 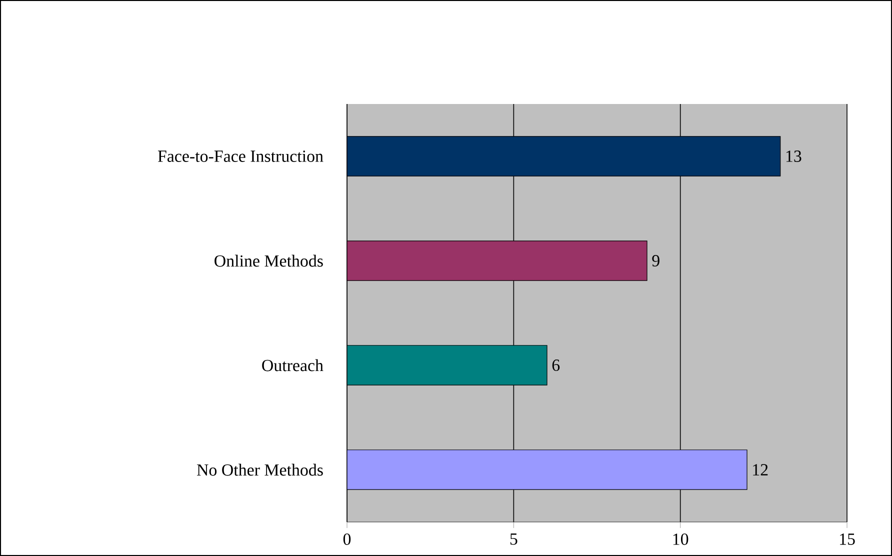 I want to click on x-tick-label: 10, so click(x=680, y=539).